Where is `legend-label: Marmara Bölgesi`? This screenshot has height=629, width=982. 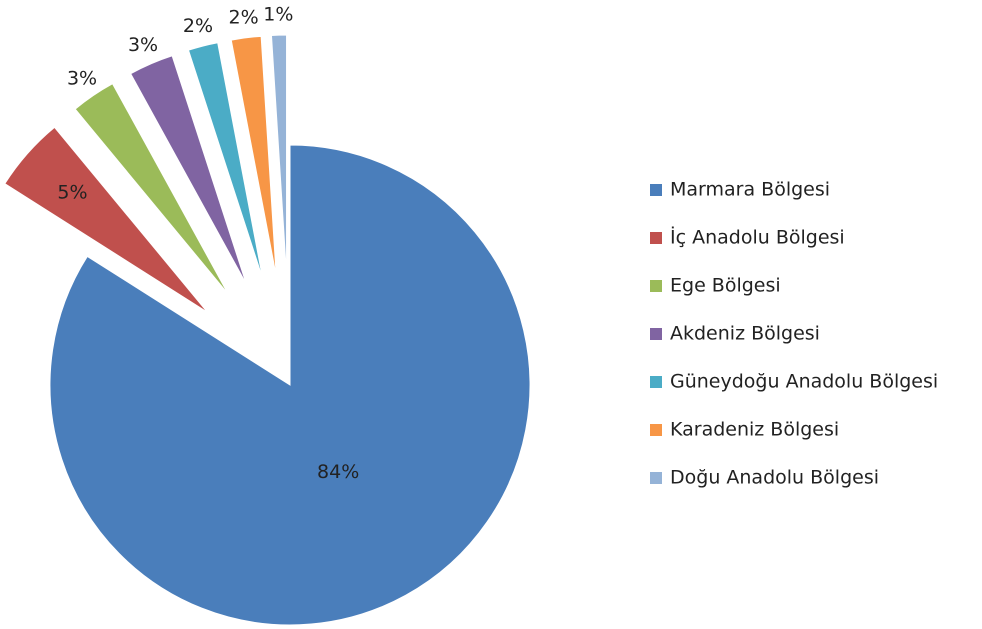
legend-label: Marmara Bölgesi is located at coordinates (750, 190).